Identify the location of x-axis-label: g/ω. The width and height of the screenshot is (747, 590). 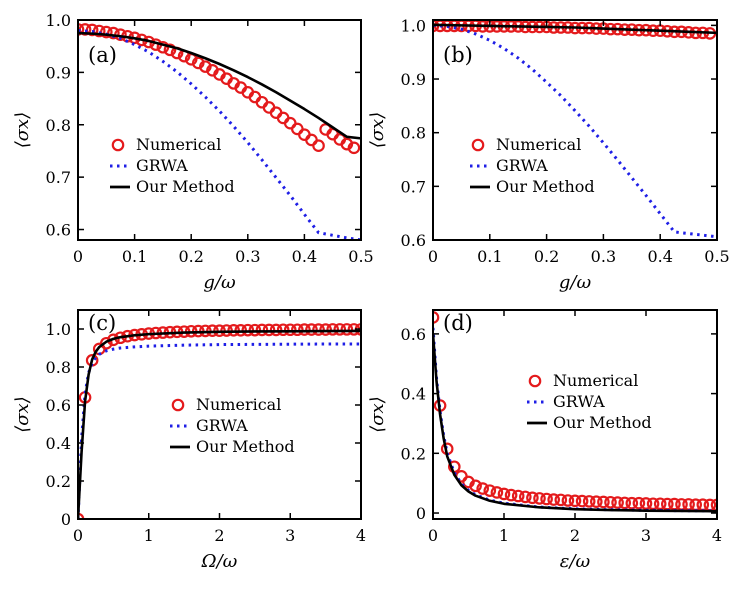
(575, 282).